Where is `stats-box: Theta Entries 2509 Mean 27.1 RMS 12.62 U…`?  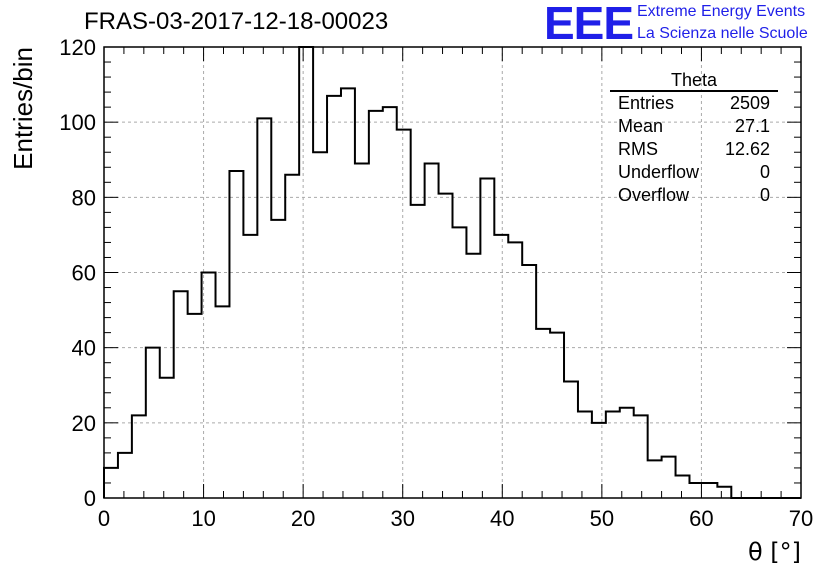 stats-box: Theta Entries 2509 Mean 27.1 RMS 12.62 U… is located at coordinates (694, 138).